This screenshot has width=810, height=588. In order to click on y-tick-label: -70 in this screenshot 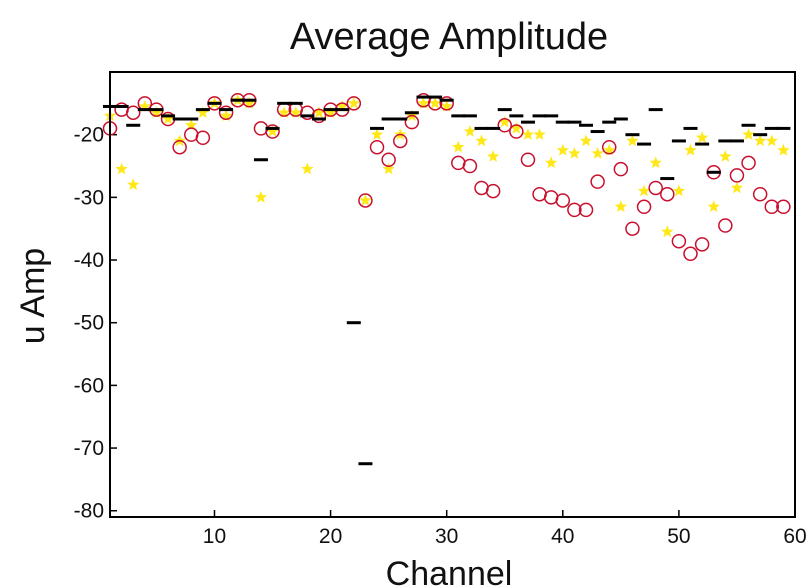, I will do `click(89, 448)`.